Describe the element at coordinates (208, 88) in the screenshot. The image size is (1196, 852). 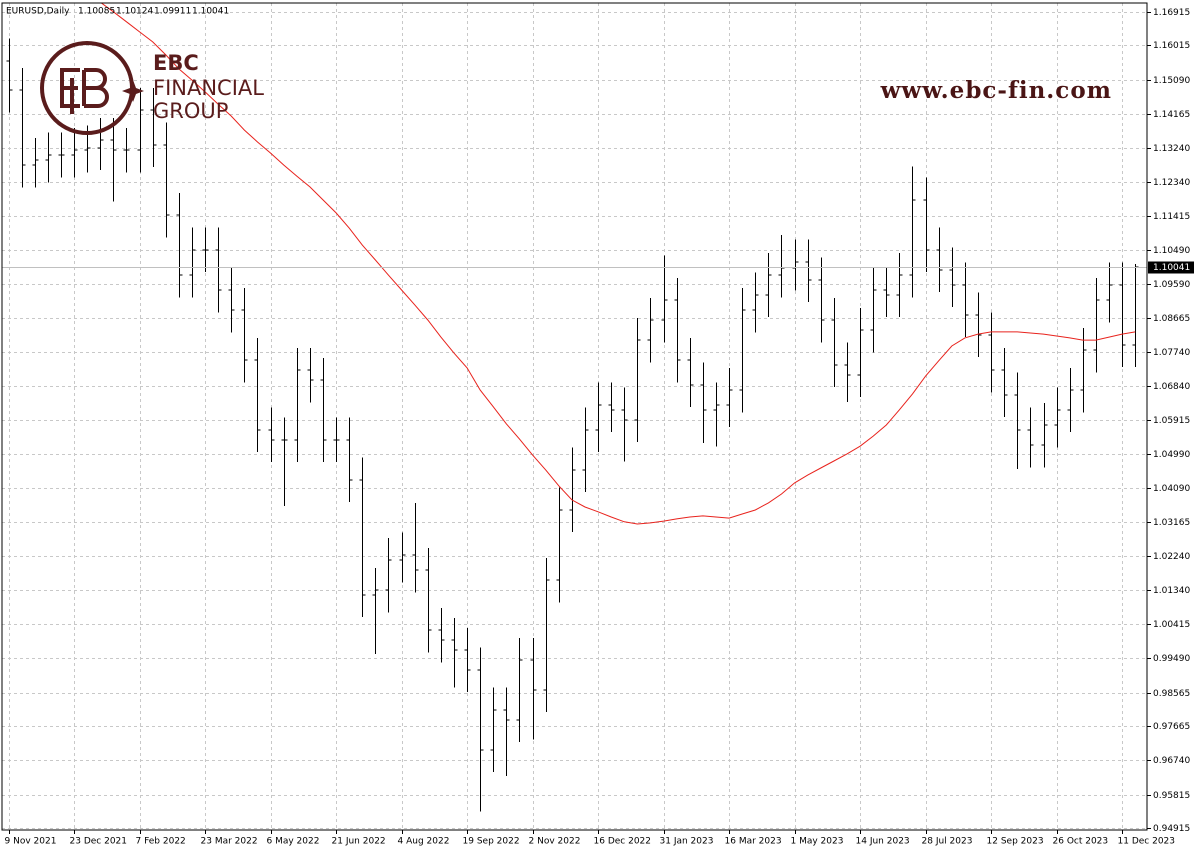
I see `logo-line1: FINANCIAL` at that location.